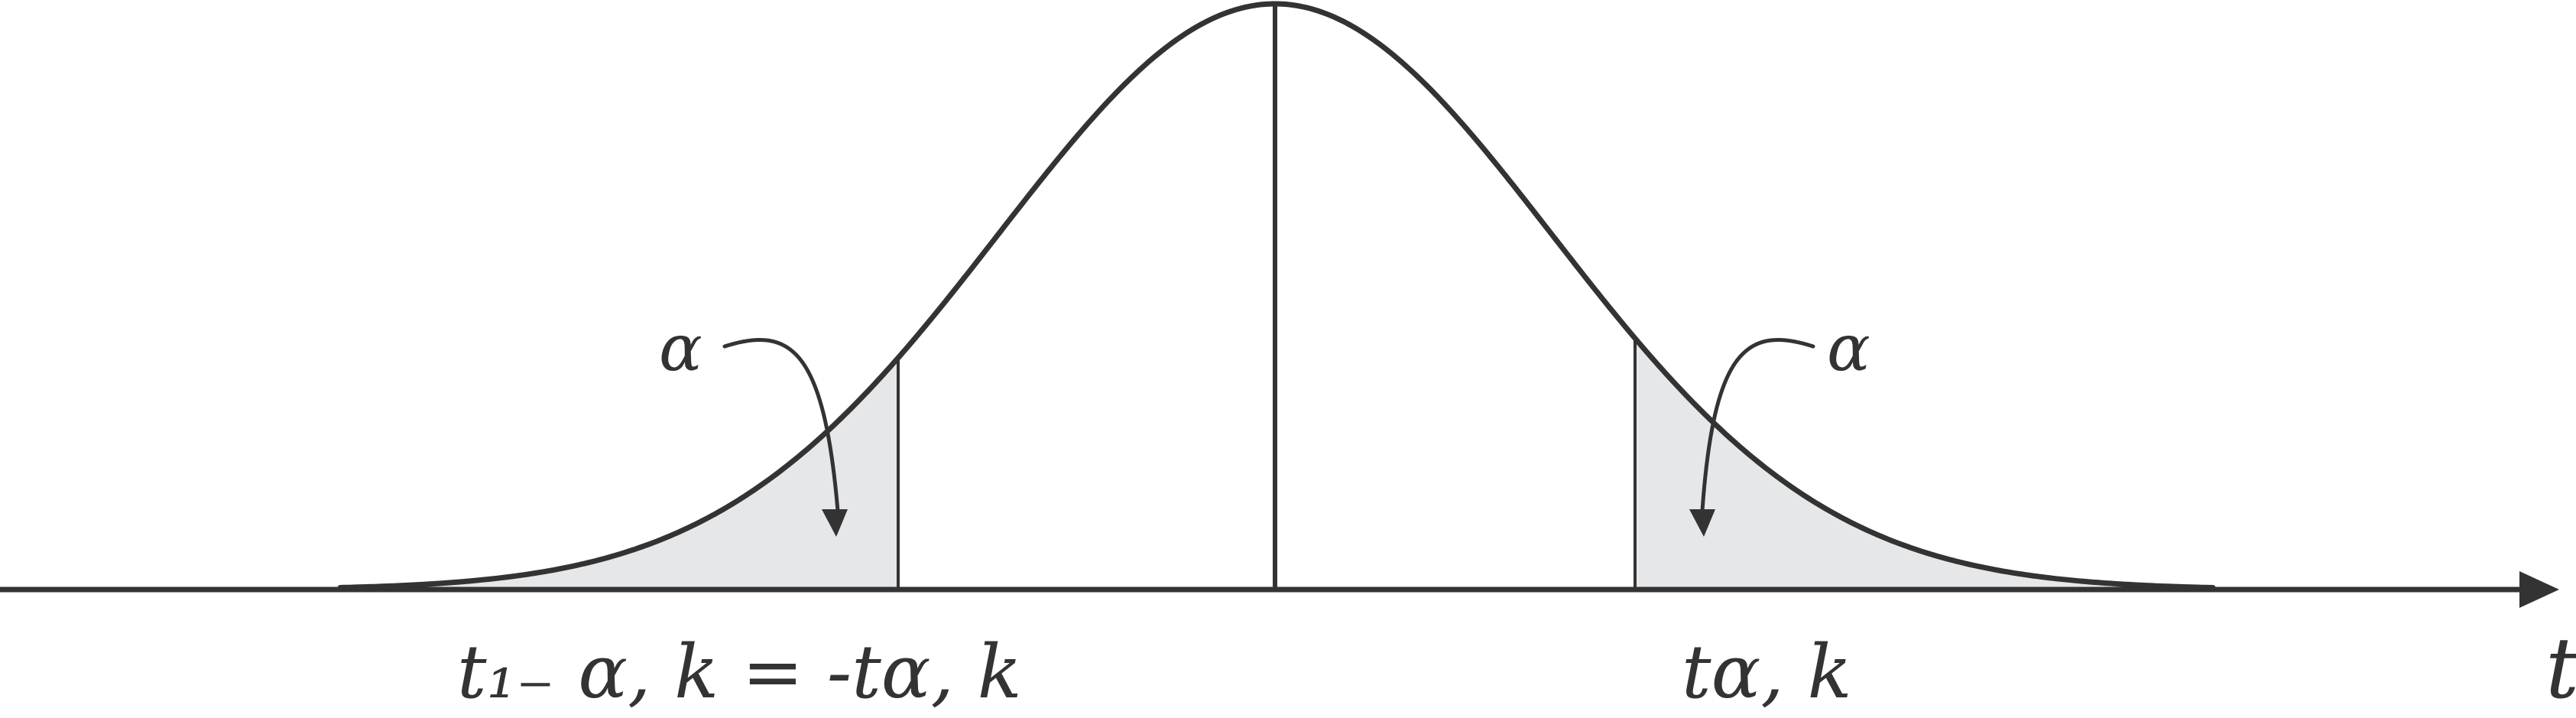 This screenshot has width=2576, height=718. I want to click on axis-arrowhead-icon, so click(2539, 589).